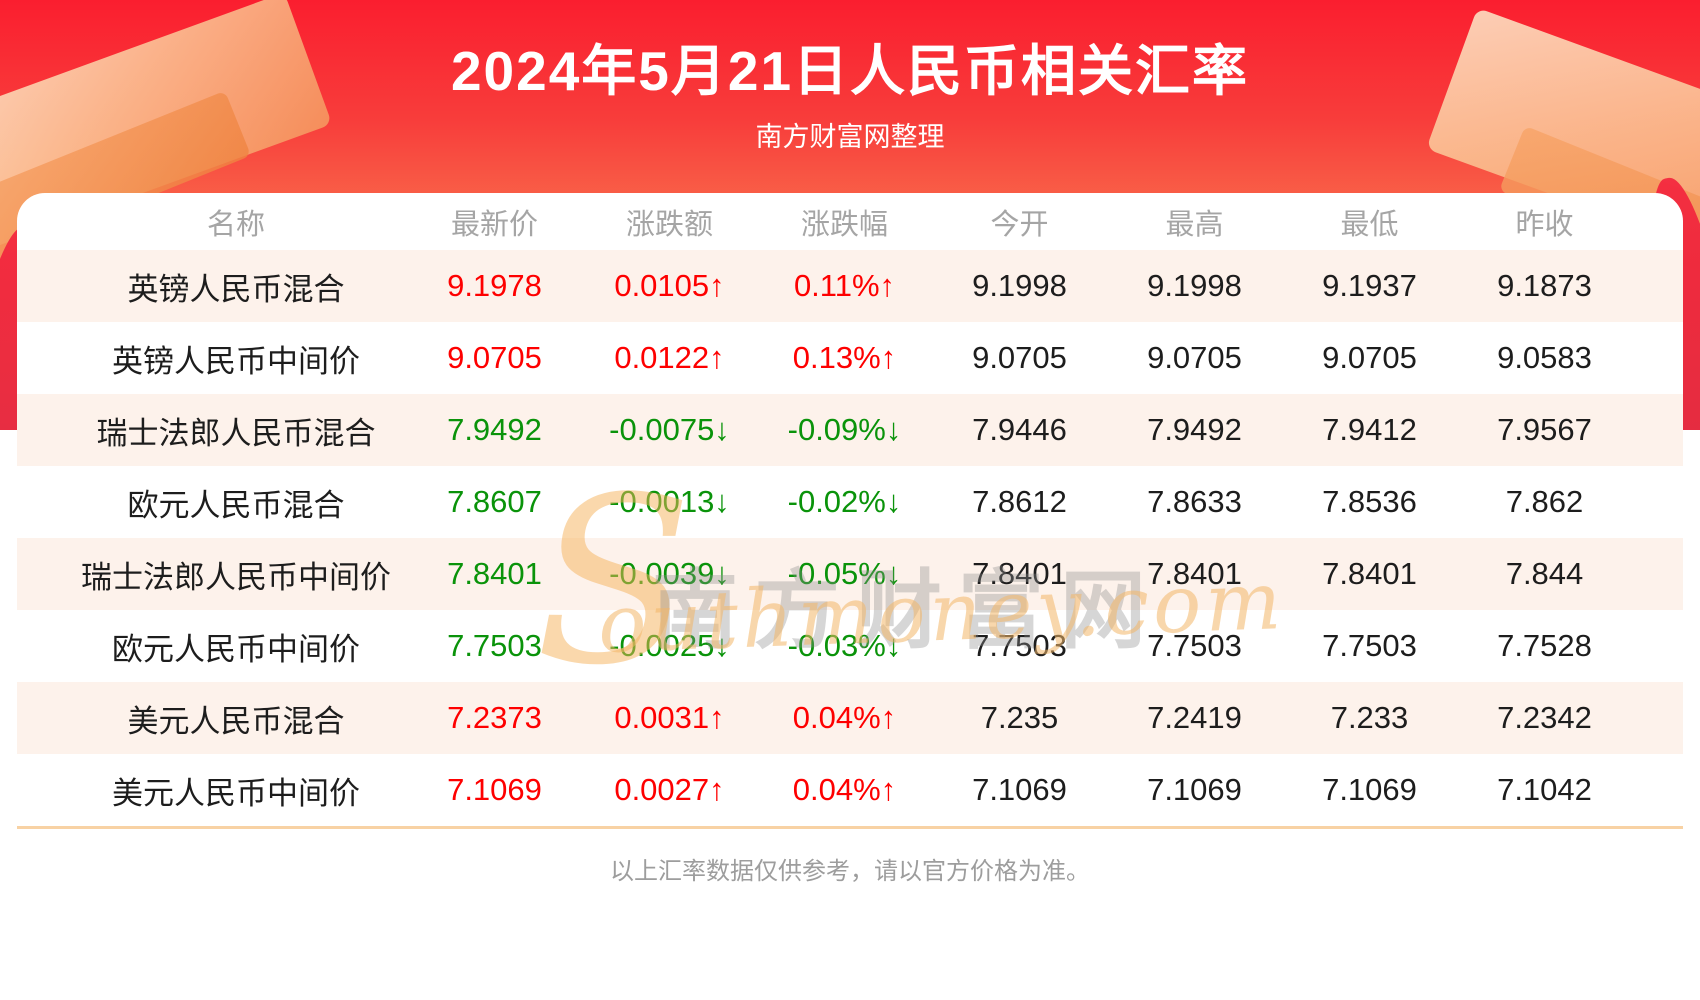 Image resolution: width=1700 pixels, height=1000 pixels. I want to click on latest-price: 7.7503, so click(494, 645).